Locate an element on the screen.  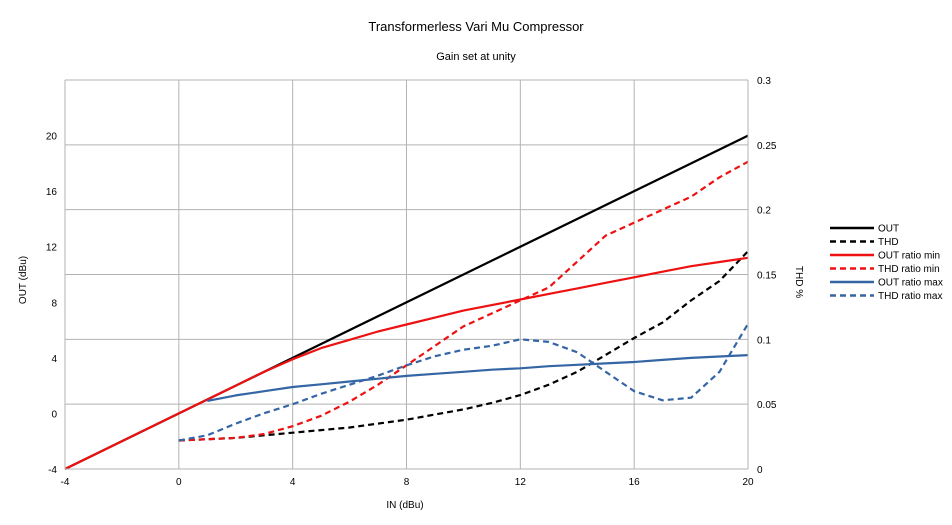
x-tick-label: 0 is located at coordinates (179, 482).